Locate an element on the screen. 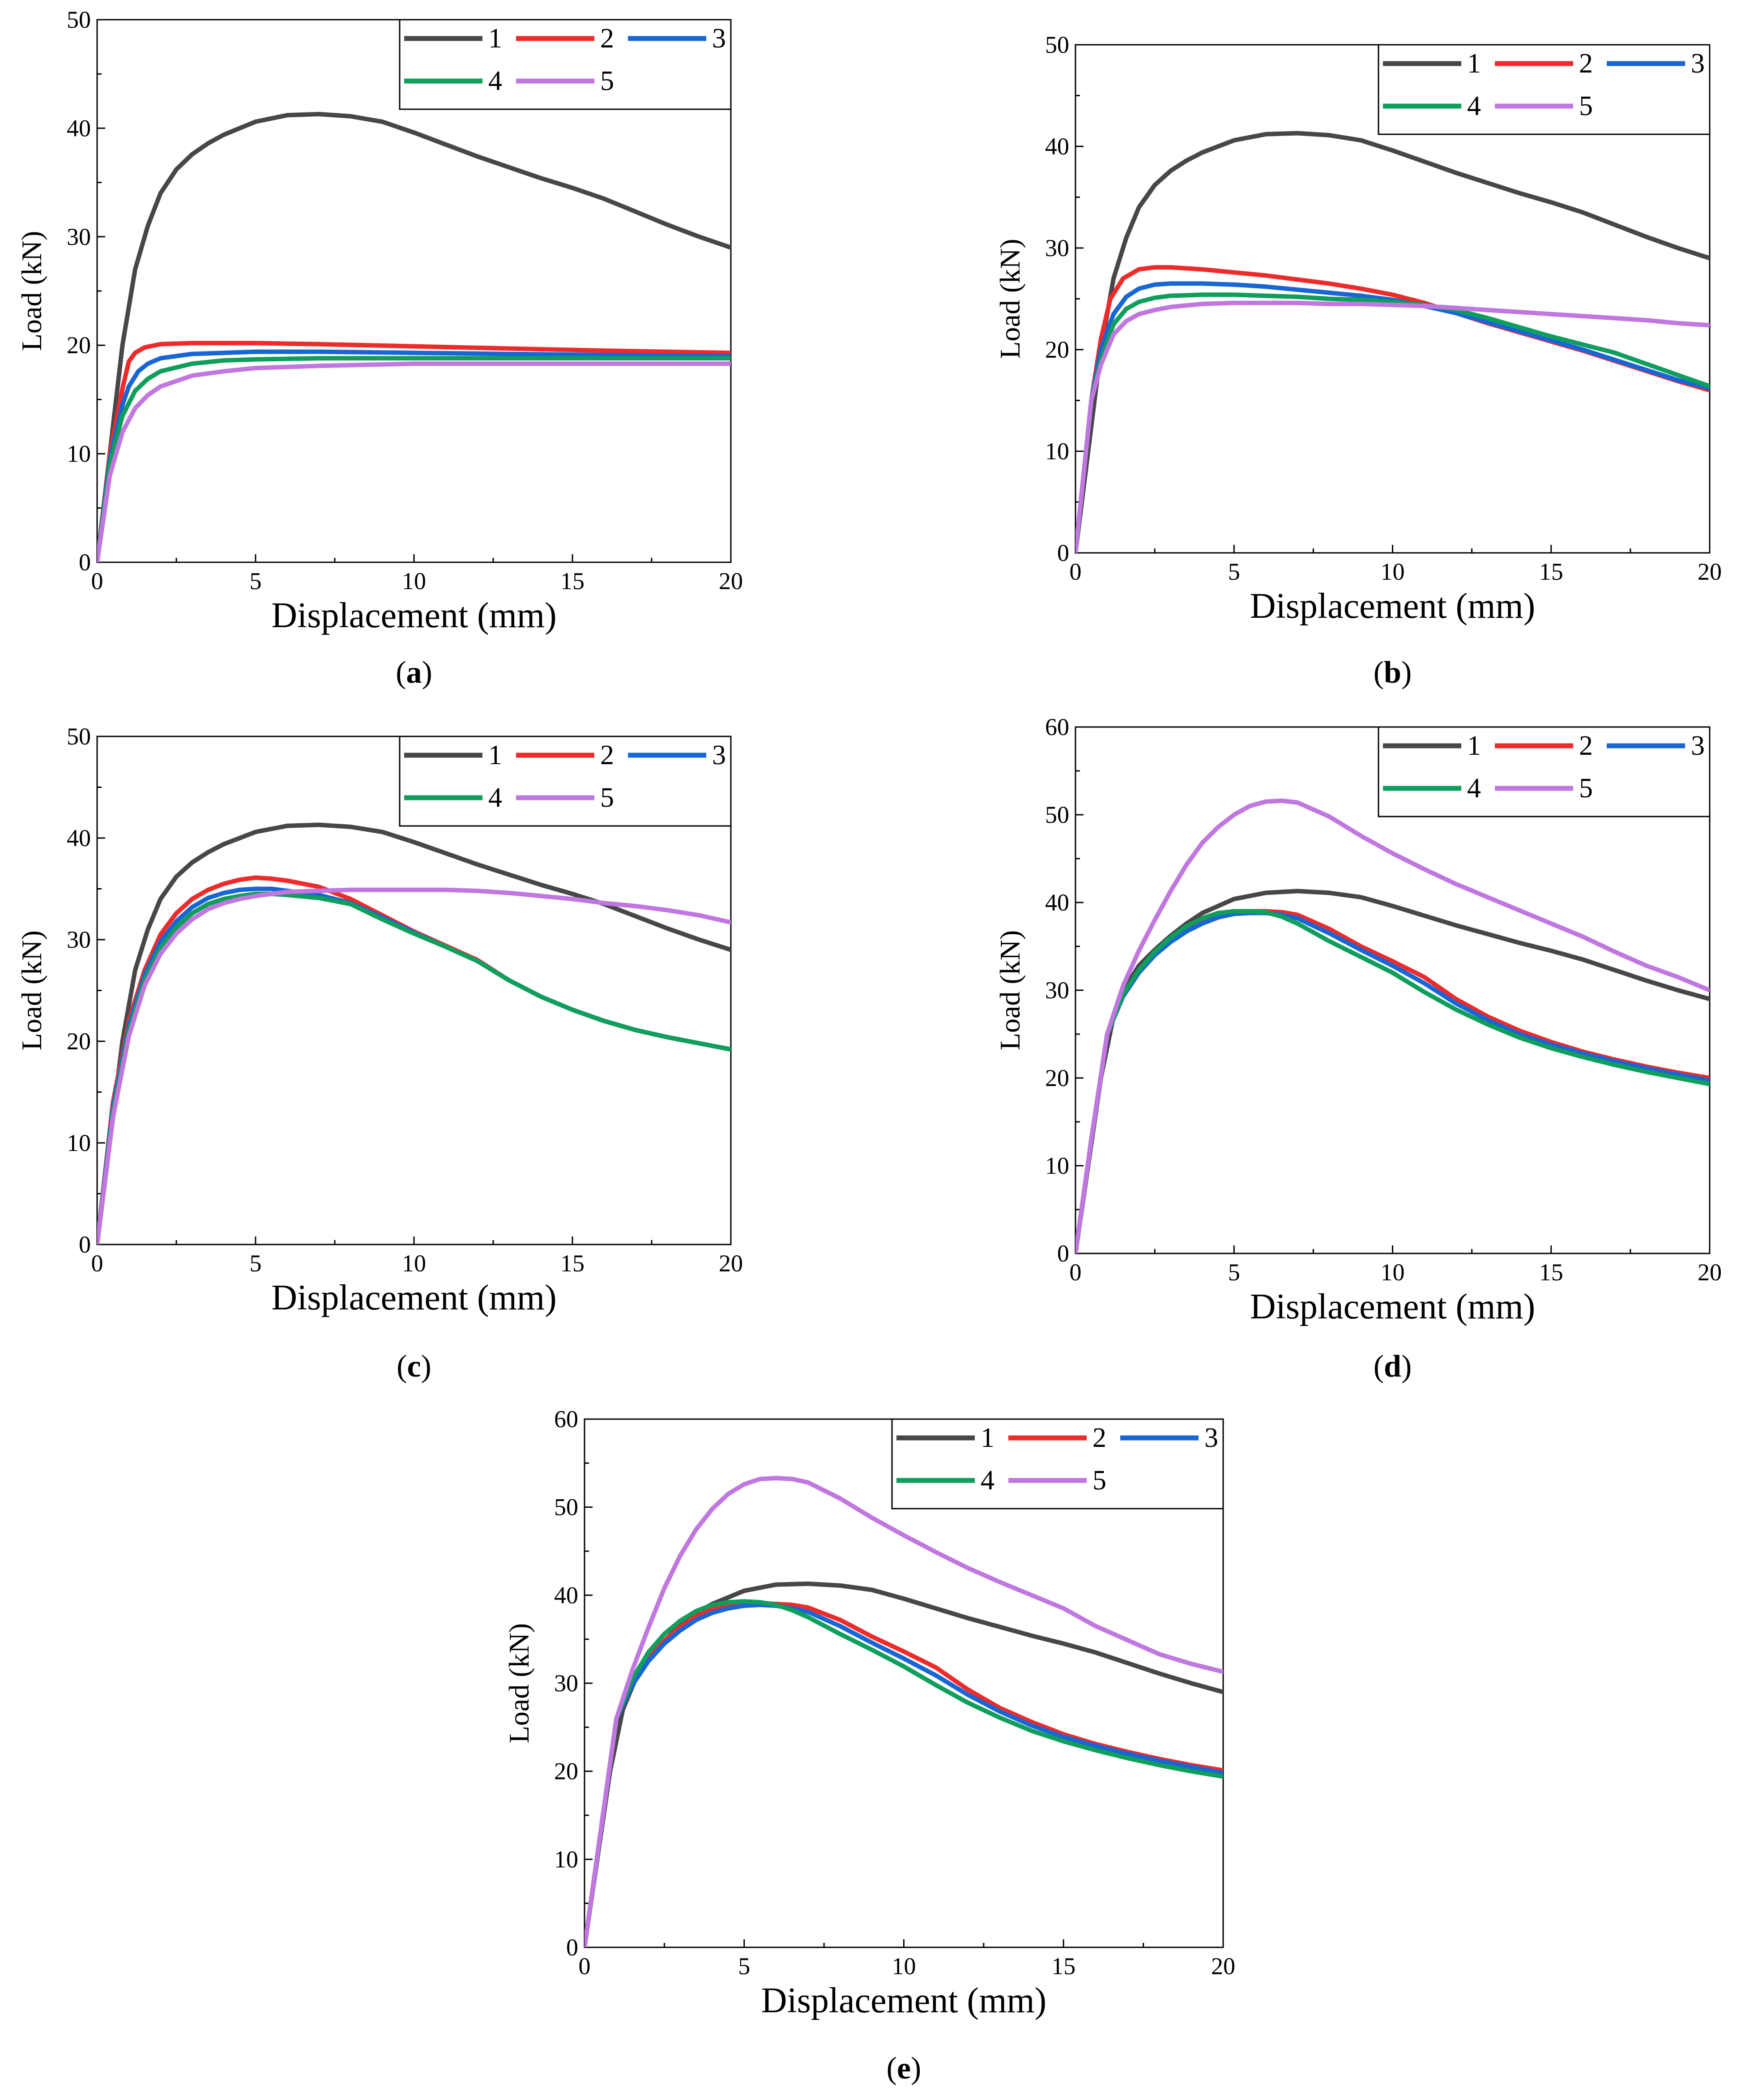 Image resolution: width=1741 pixels, height=2100 pixels. panel-caption-c: (c) is located at coordinates (414, 1366).